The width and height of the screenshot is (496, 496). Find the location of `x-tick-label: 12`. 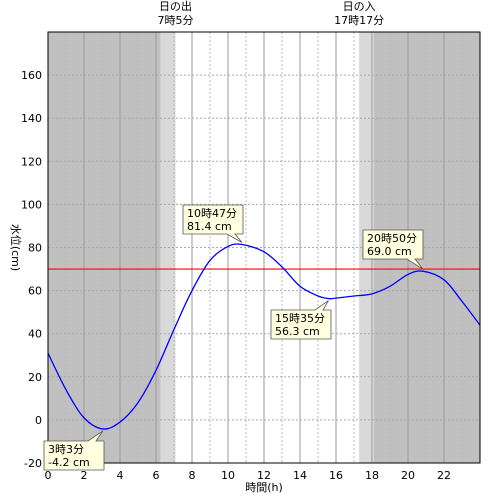

x-tick-label: 12 is located at coordinates (264, 475).